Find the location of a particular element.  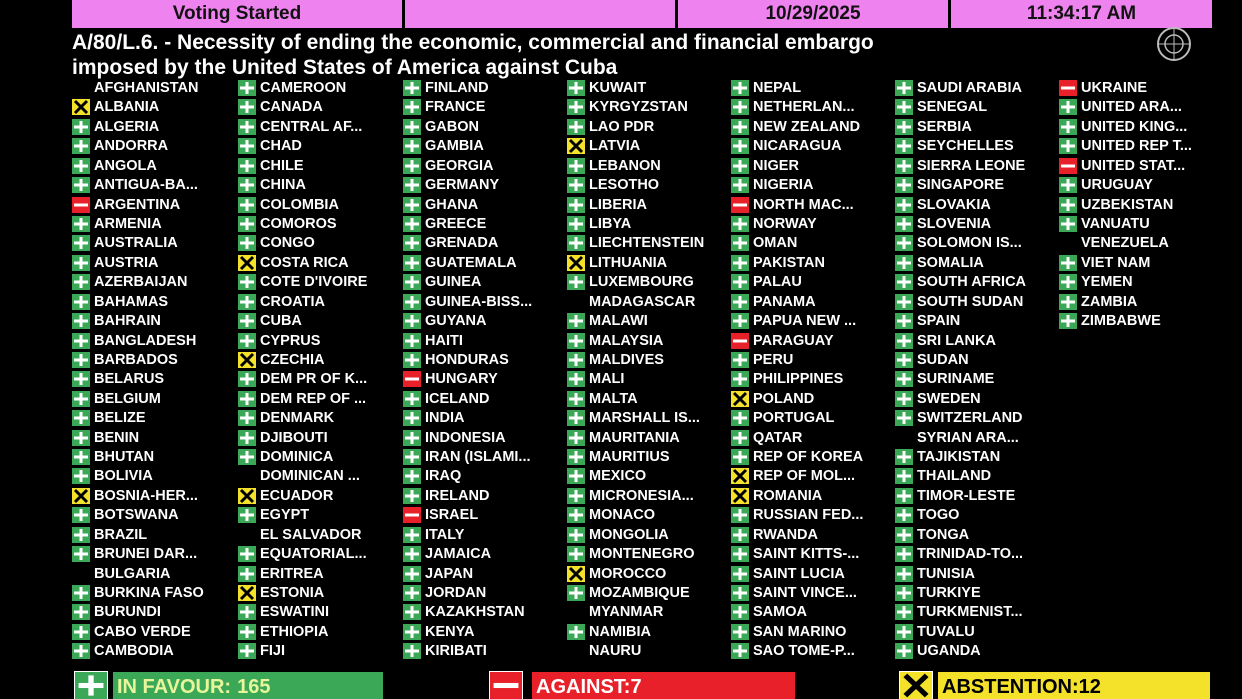

country-name: EGYPT is located at coordinates (285, 515).